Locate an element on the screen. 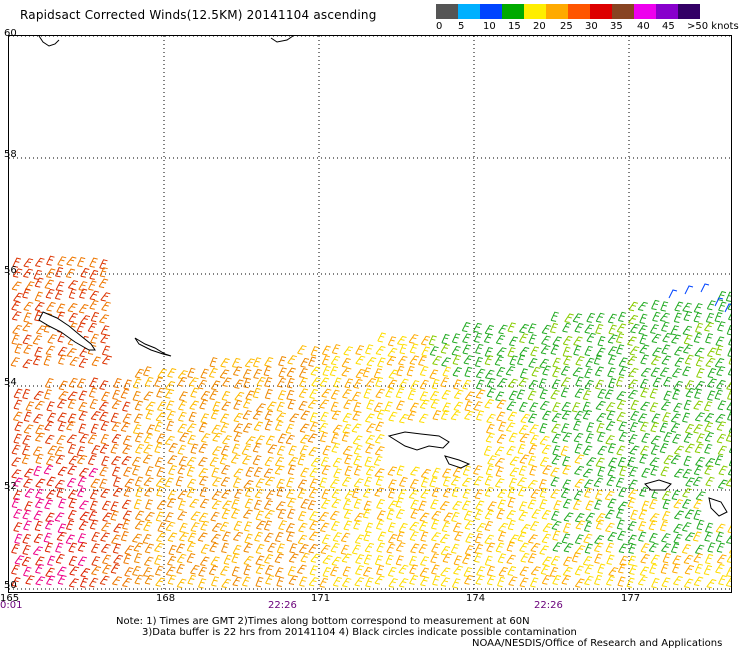 The height and width of the screenshot is (650, 740). lon-label-177: 177 is located at coordinates (631, 598).